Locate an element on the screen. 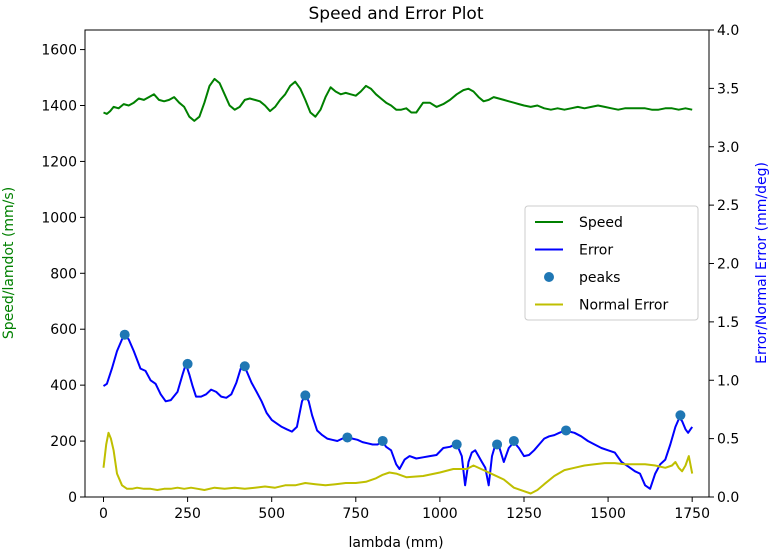 The image size is (772, 549). left-y-tick-label: 800 is located at coordinates (63, 274).